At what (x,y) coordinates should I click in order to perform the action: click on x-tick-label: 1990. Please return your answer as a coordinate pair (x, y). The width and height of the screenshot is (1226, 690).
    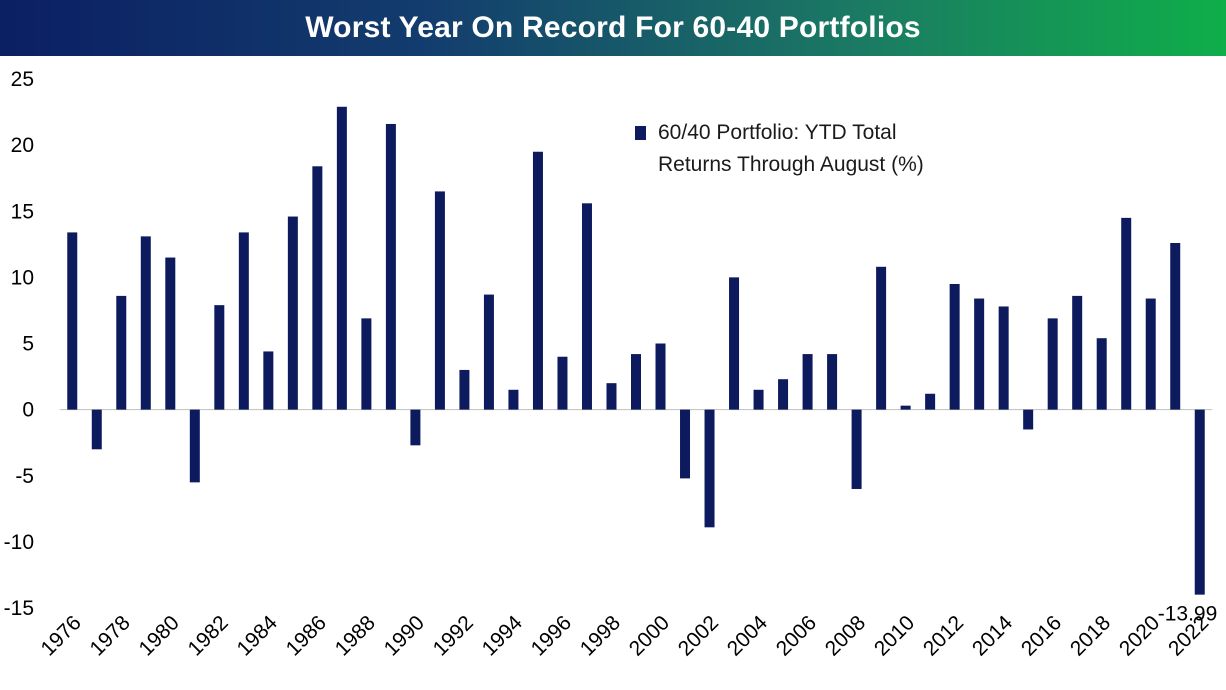
    Looking at the image, I should click on (404, 635).